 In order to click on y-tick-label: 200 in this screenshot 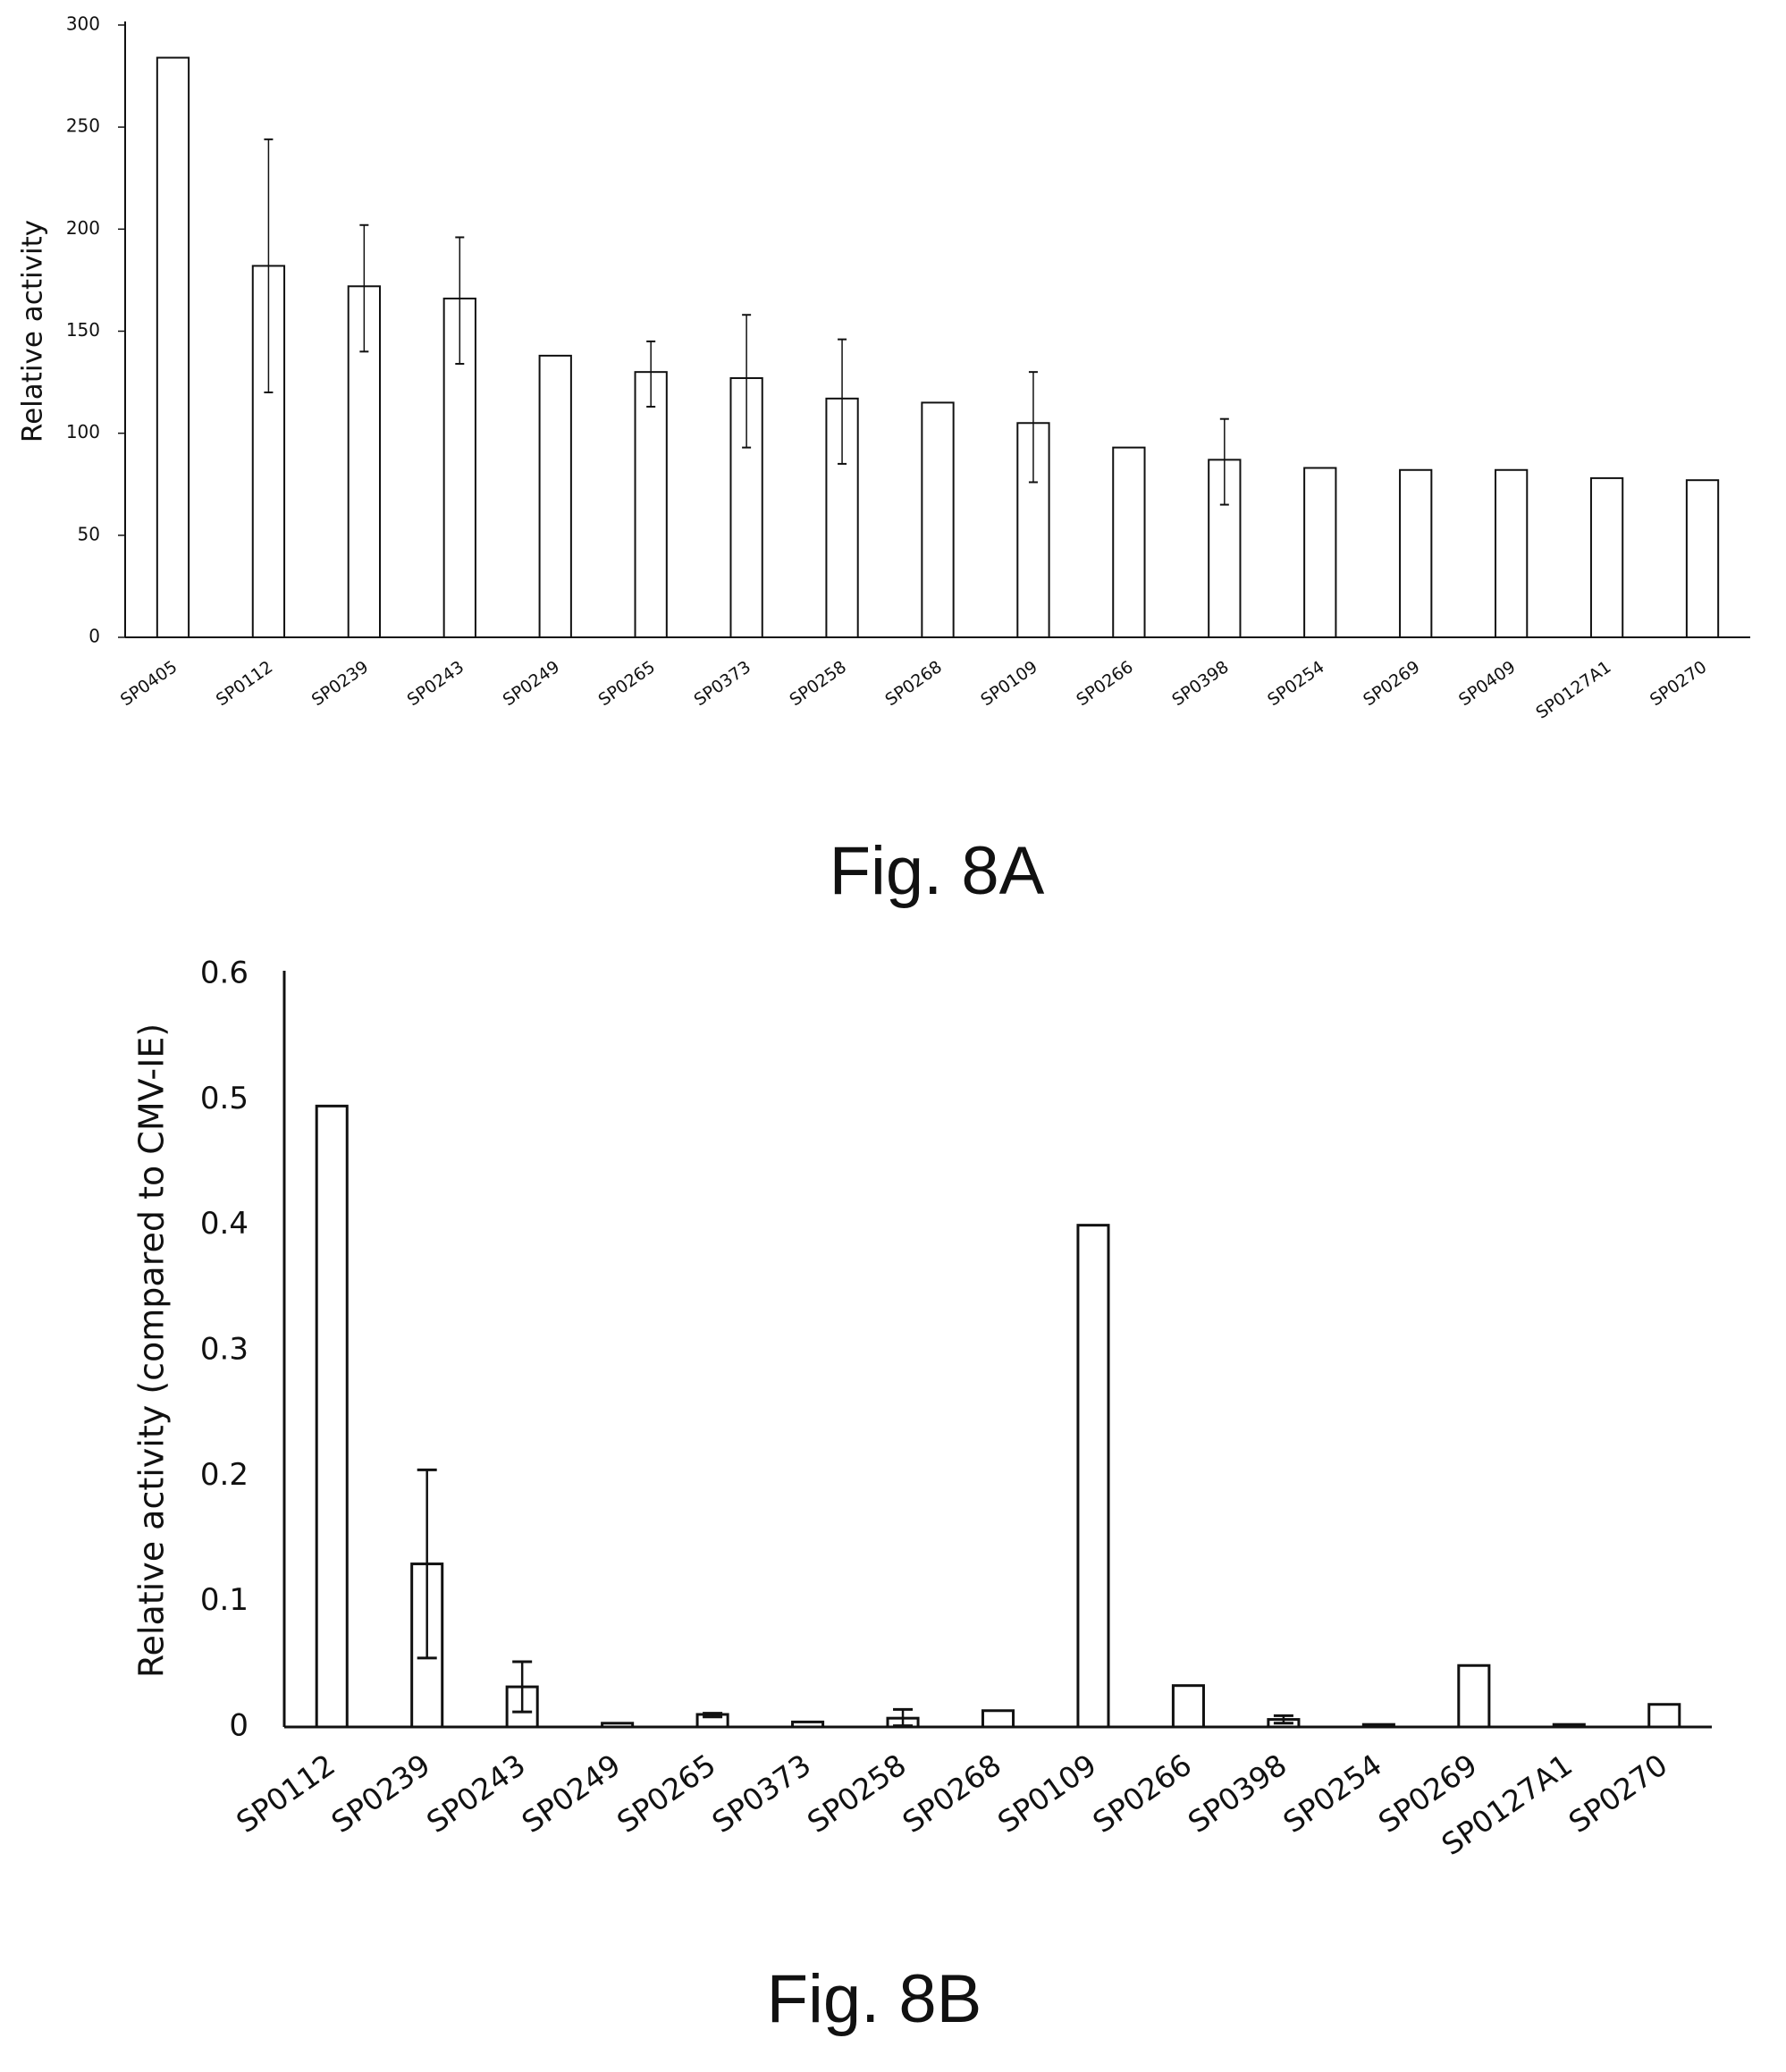, I will do `click(83, 228)`.